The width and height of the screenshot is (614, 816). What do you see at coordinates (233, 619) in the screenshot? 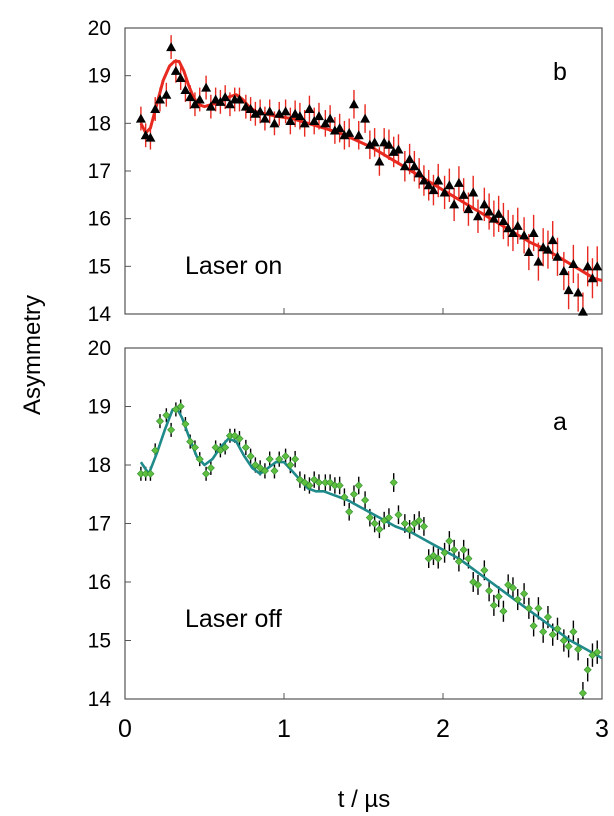
I see `annotation-label: Laser off` at bounding box center [233, 619].